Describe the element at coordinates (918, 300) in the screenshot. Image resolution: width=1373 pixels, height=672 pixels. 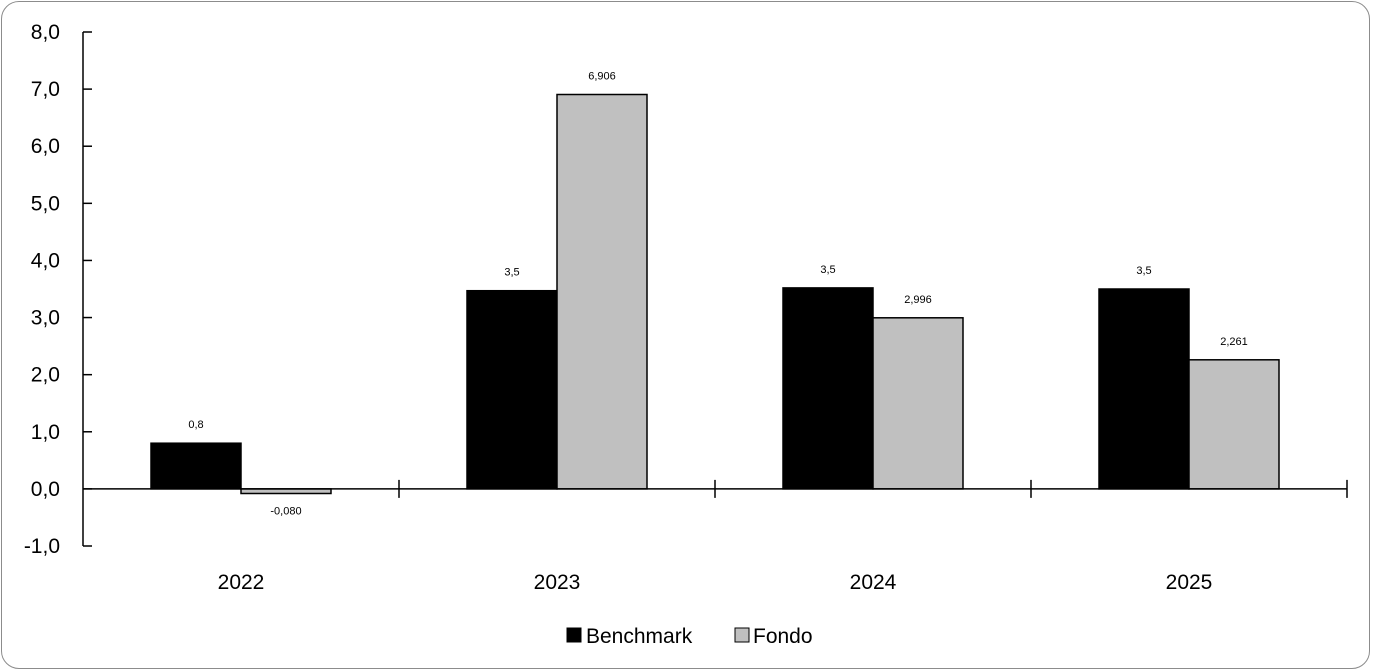
I see `data-label-fondo-2024: 2,996` at that location.